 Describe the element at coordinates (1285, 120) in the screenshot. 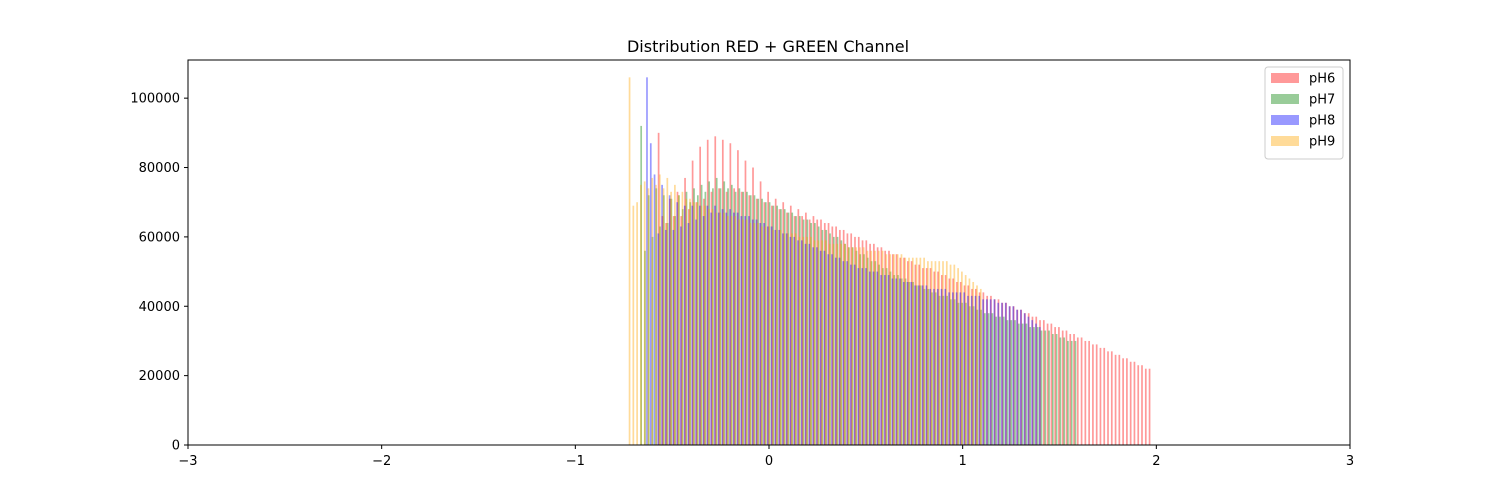

I see `legend-swatch-pH8` at that location.